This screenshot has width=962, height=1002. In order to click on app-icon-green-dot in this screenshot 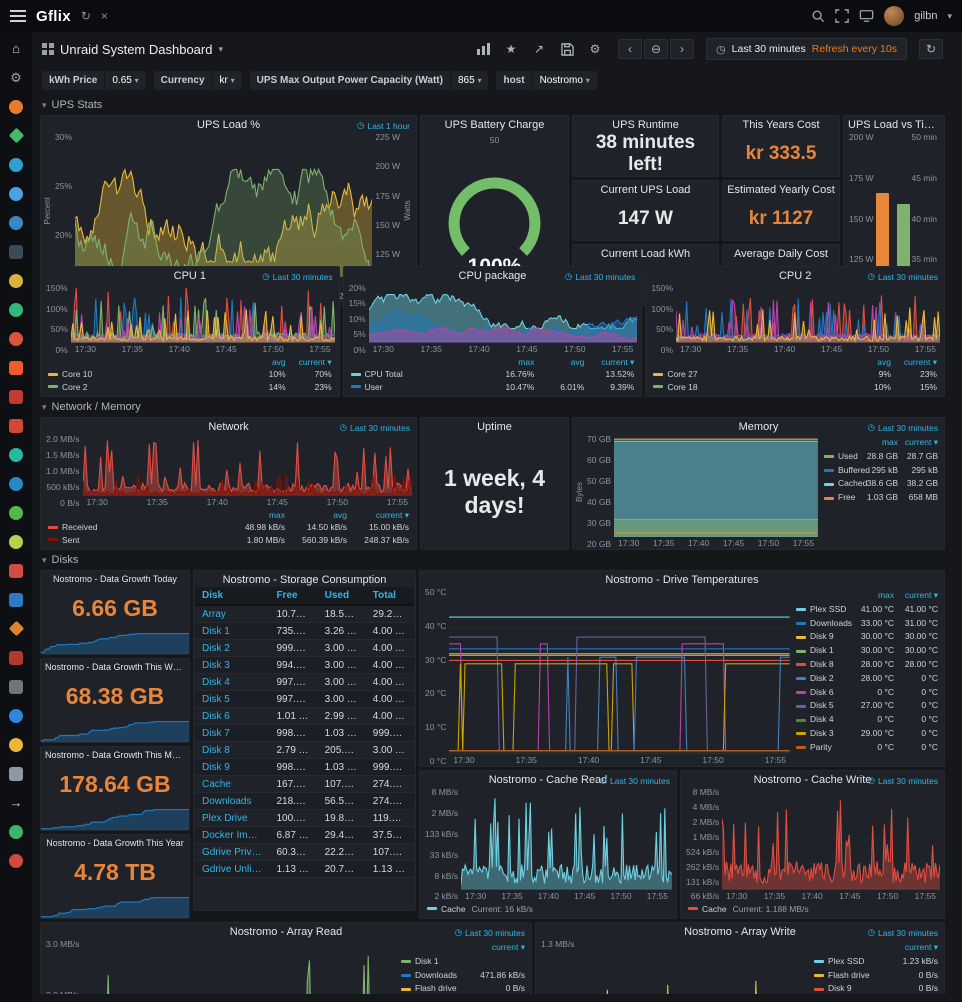, I will do `click(16, 512)`.